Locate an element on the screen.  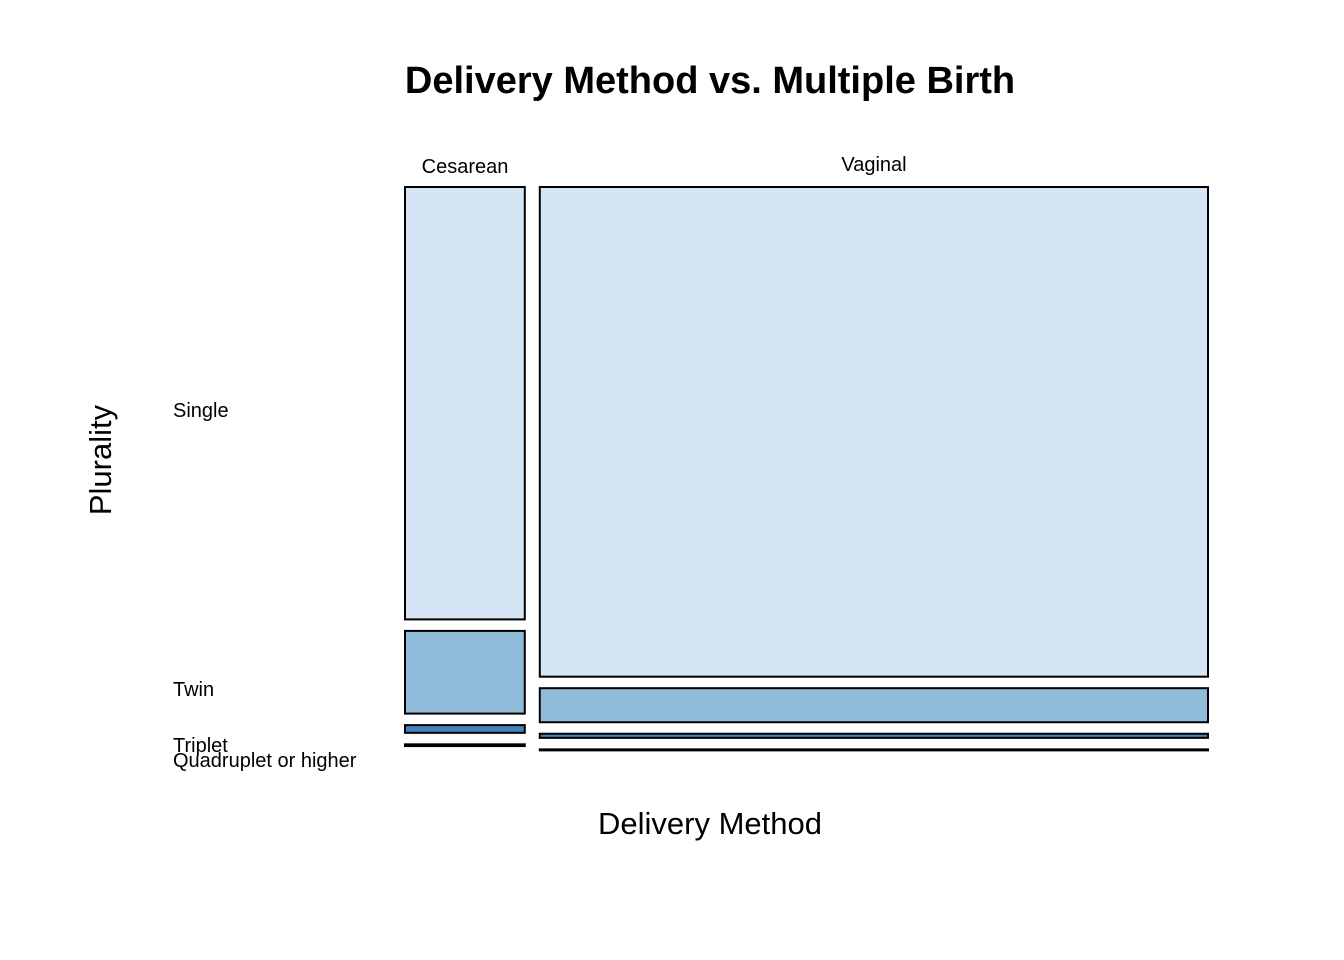
x-axis-title: Delivery Method is located at coordinates (710, 823).